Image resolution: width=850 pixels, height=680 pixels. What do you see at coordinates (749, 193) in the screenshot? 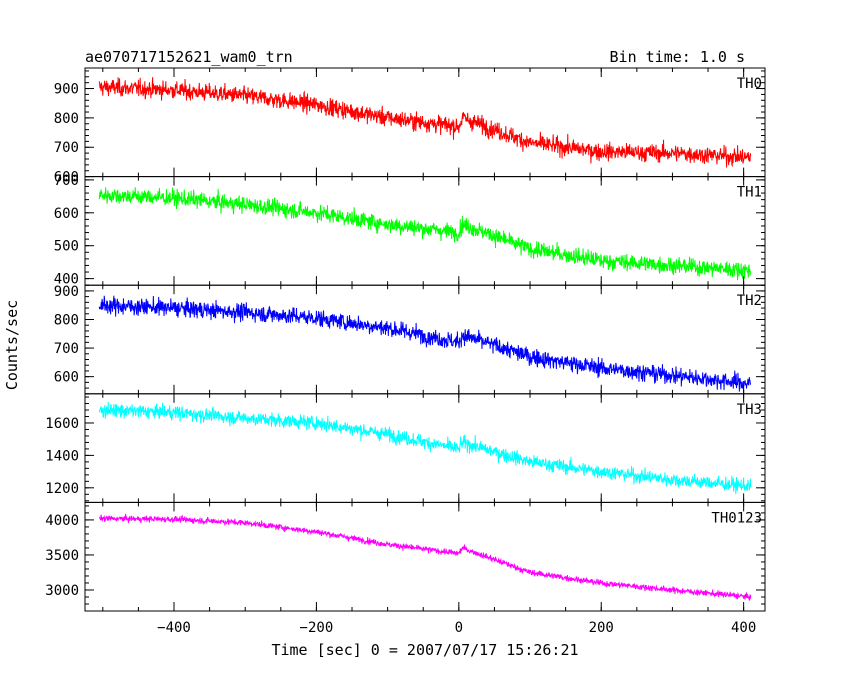
I see `series-name-th1: TH1` at bounding box center [749, 193].